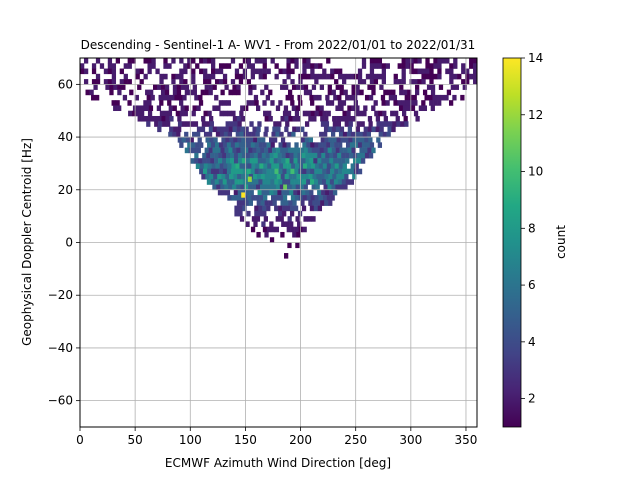 The height and width of the screenshot is (480, 640). What do you see at coordinates (532, 228) in the screenshot?
I see `colorbar-tick-label: 8` at bounding box center [532, 228].